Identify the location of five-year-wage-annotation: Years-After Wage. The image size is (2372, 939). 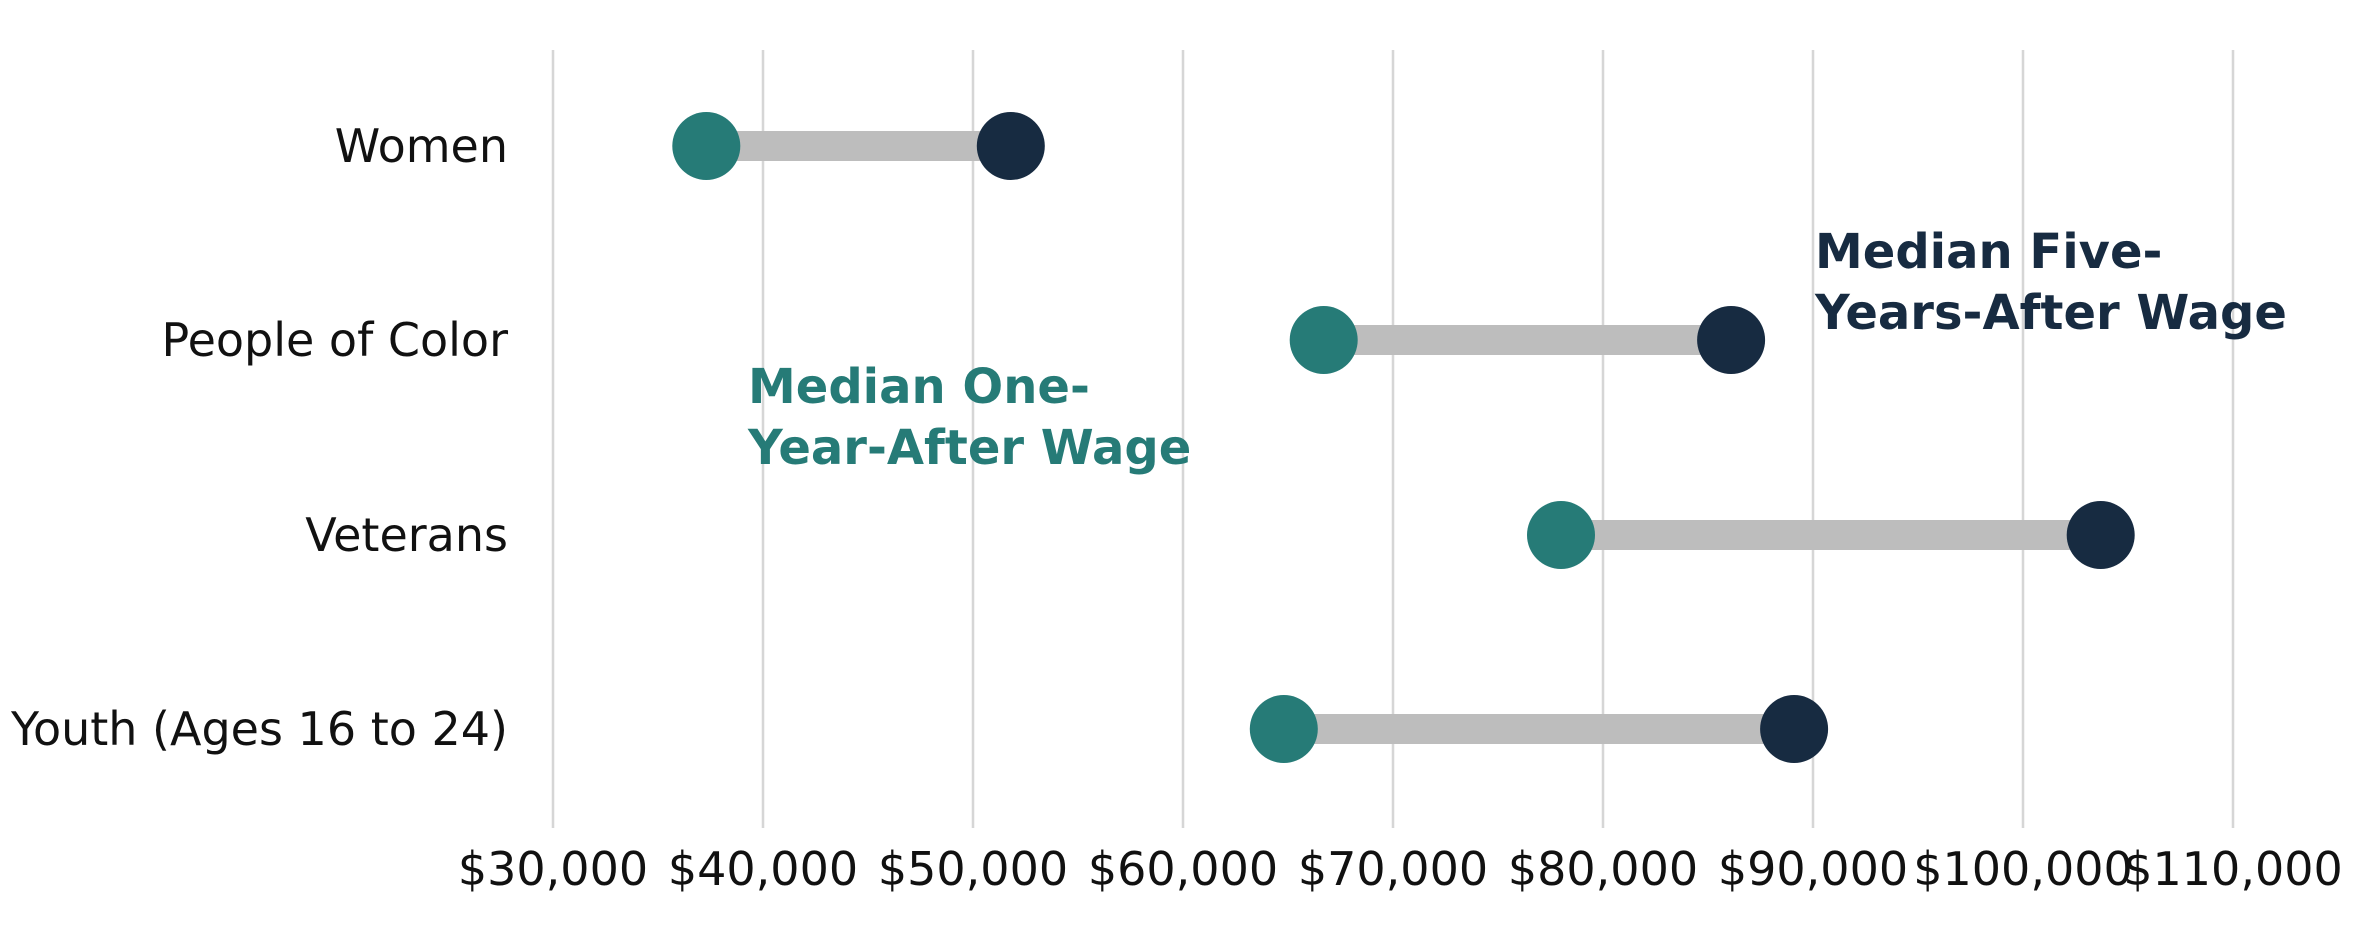
(2050, 313).